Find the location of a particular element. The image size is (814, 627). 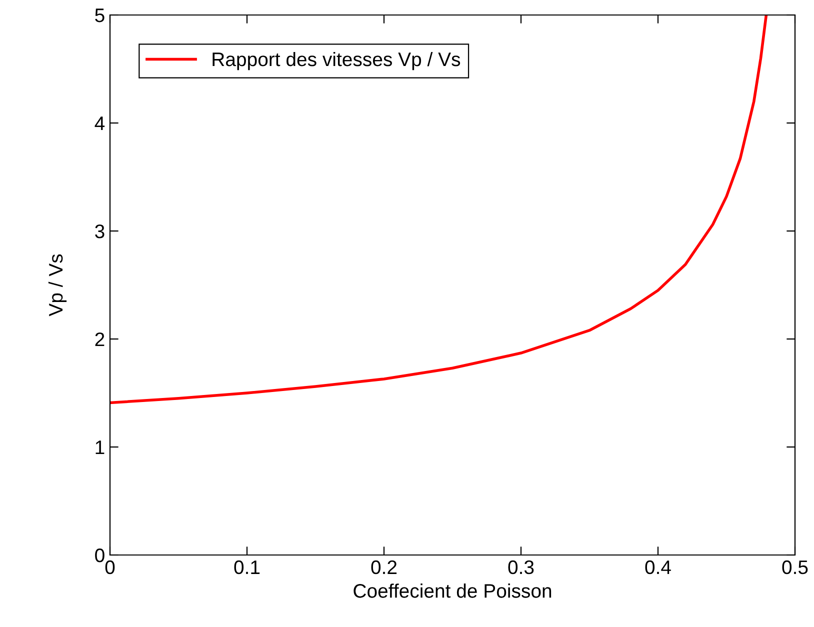

x-tick-label: 0 is located at coordinates (110, 567).